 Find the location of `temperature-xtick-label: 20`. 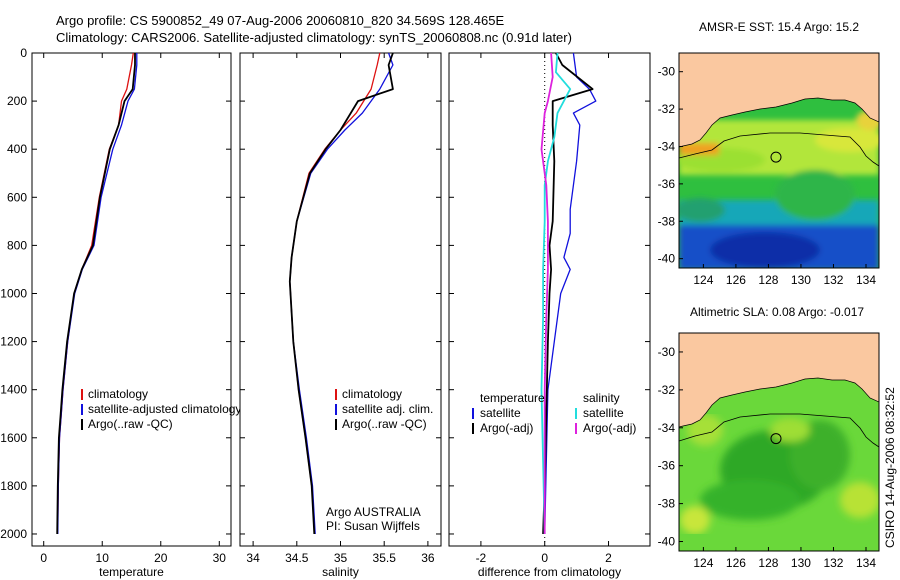

temperature-xtick-label: 20 is located at coordinates (161, 558).